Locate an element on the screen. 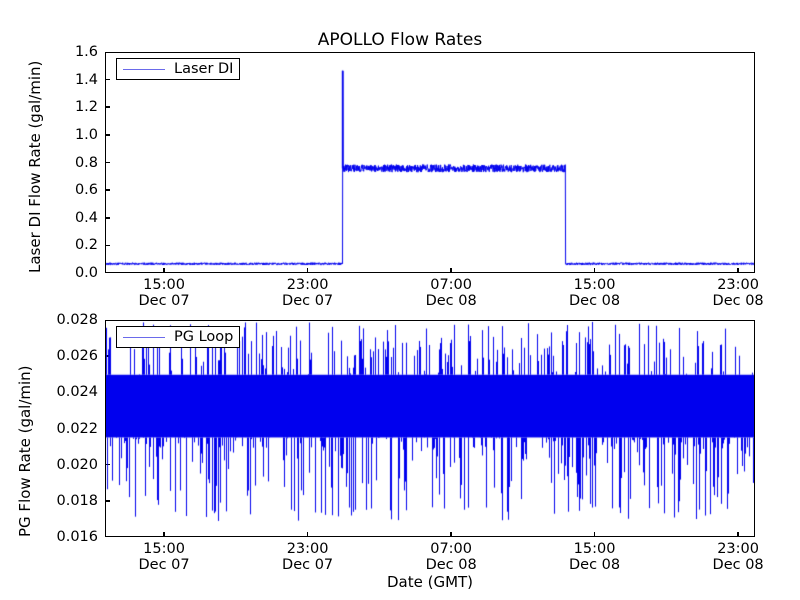 This screenshot has width=800, height=600. y-tick-label: 0.020 is located at coordinates (77, 464).